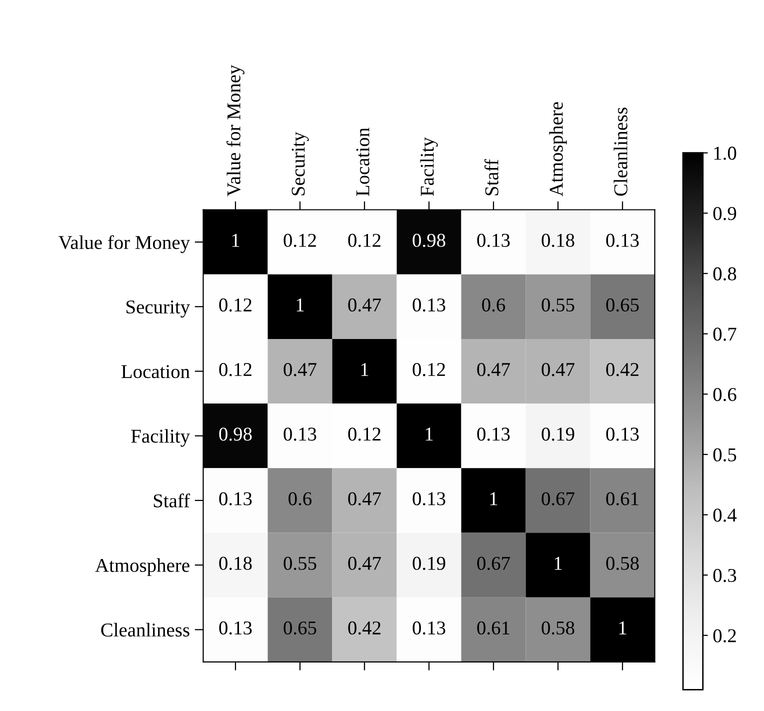  I want to click on y-tick-label: Atmosphere, so click(142, 567).